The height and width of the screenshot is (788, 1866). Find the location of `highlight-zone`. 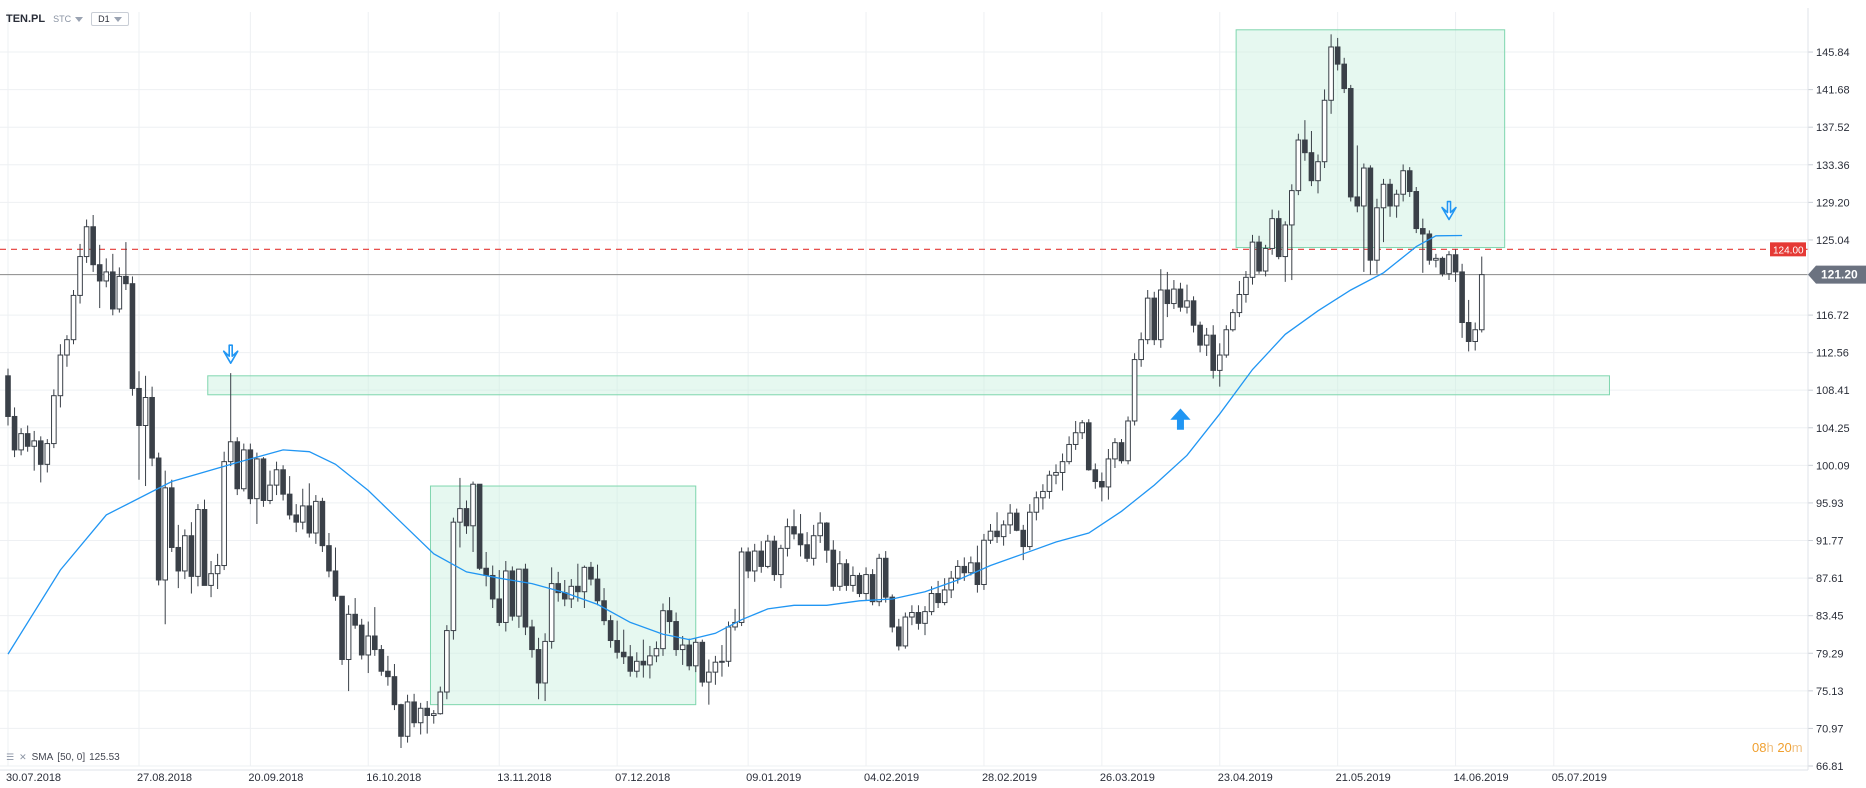

highlight-zone is located at coordinates (908, 385).